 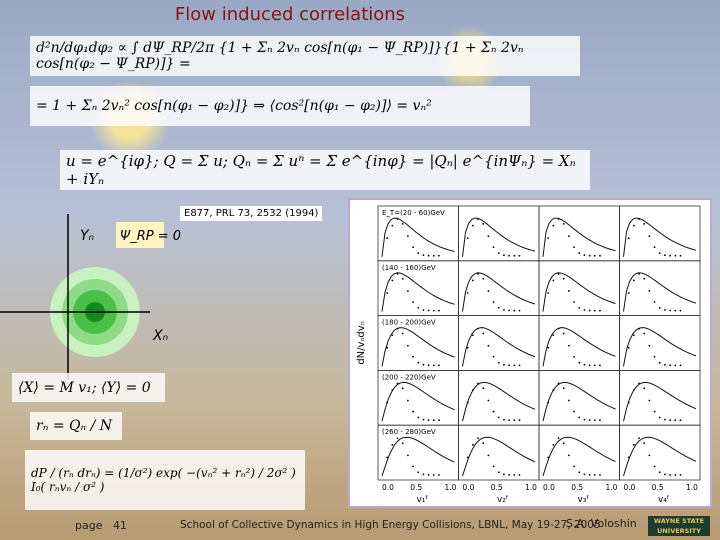 What do you see at coordinates (361, 342) in the screenshot?
I see `y-axis-label: dN/vₙdvₙ` at bounding box center [361, 342].